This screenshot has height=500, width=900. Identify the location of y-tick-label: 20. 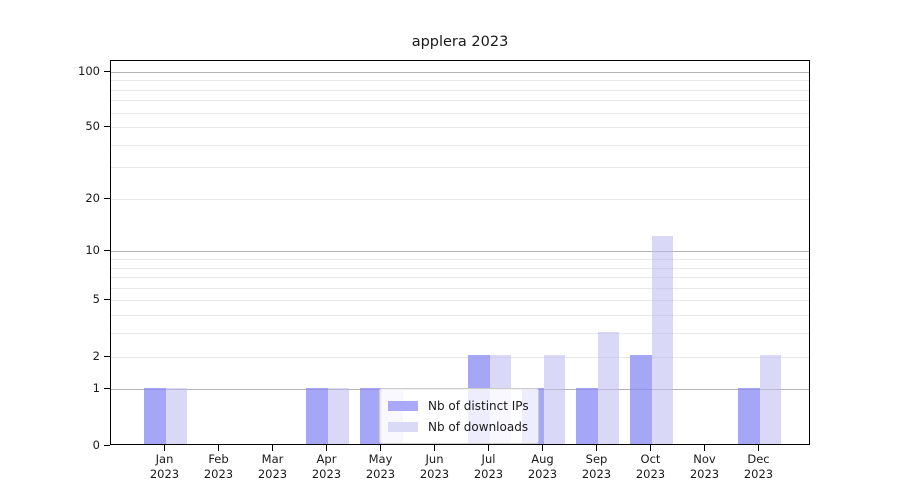
(92, 197).